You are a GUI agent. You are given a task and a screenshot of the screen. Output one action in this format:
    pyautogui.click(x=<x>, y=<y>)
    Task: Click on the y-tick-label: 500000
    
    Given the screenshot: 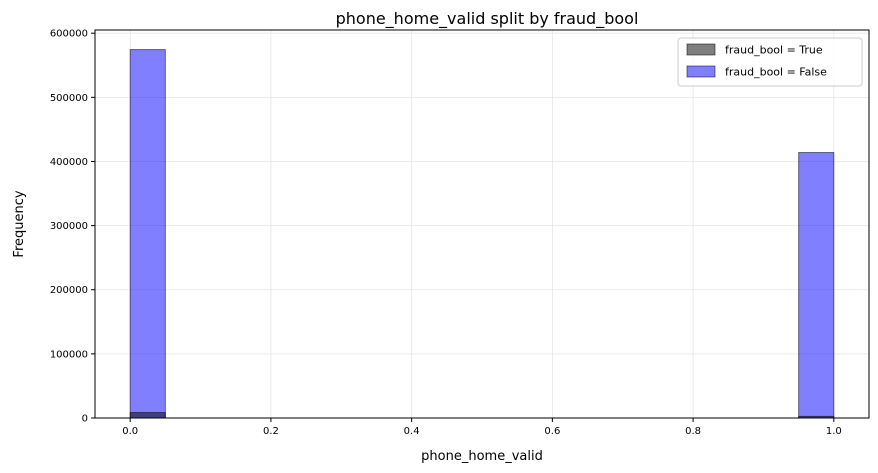 What is the action you would take?
    pyautogui.click(x=69, y=98)
    